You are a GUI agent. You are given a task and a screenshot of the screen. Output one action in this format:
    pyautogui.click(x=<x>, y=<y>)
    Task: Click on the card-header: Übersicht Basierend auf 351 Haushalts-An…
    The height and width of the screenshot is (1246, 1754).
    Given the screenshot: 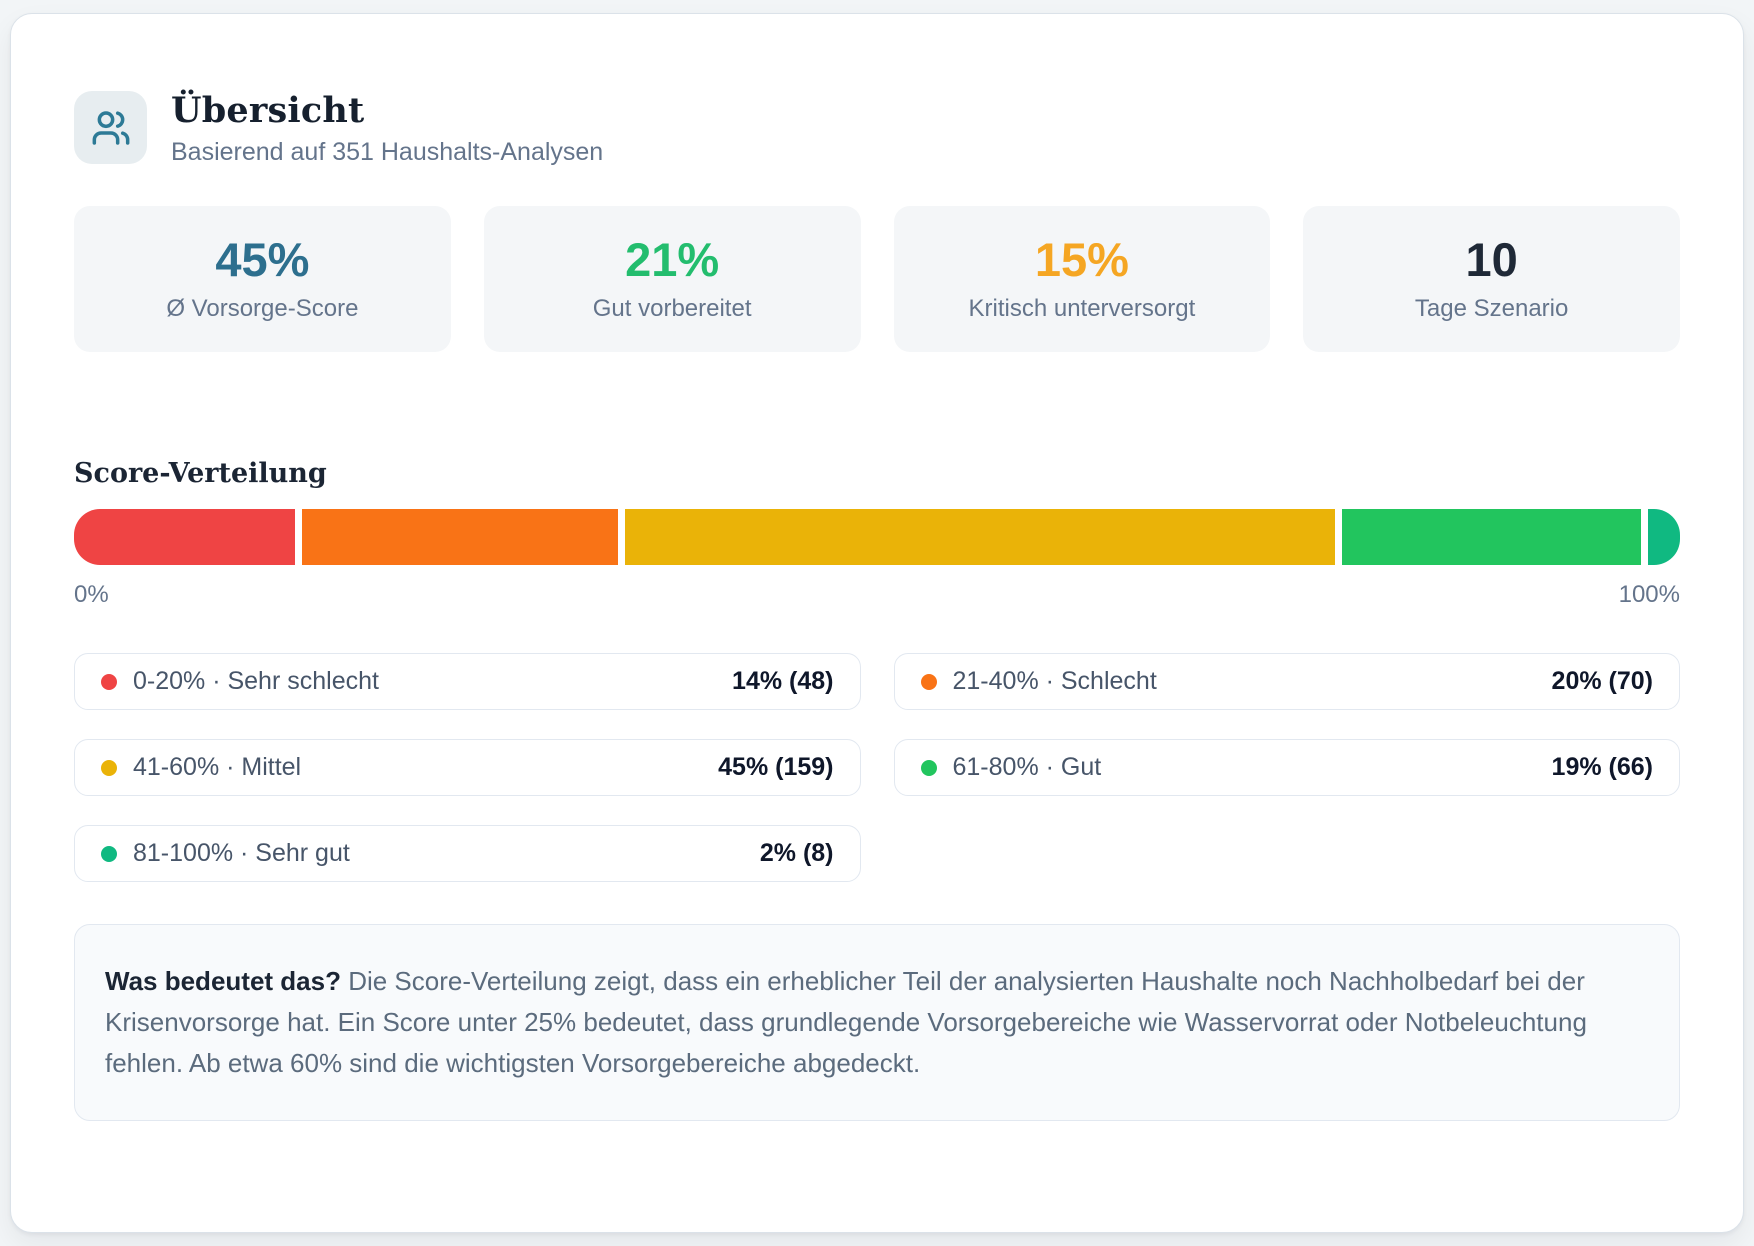 What is the action you would take?
    pyautogui.click(x=877, y=128)
    